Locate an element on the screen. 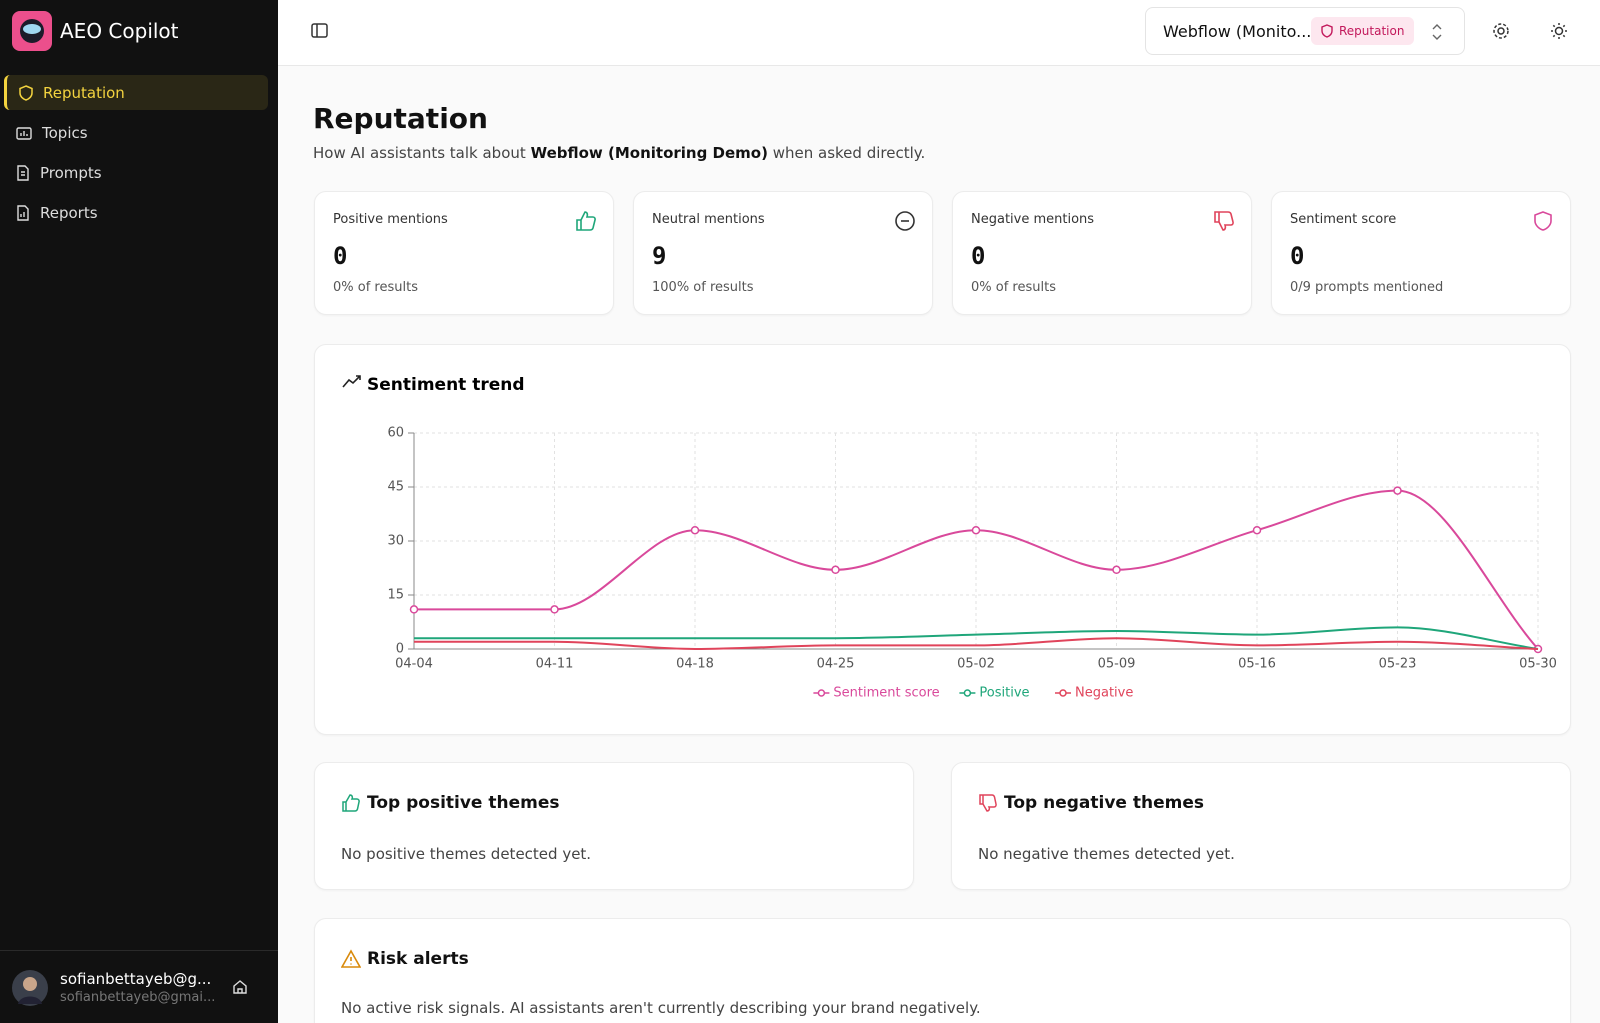 The height and width of the screenshot is (1023, 1600). nav-item: Reports is located at coordinates (136, 212).